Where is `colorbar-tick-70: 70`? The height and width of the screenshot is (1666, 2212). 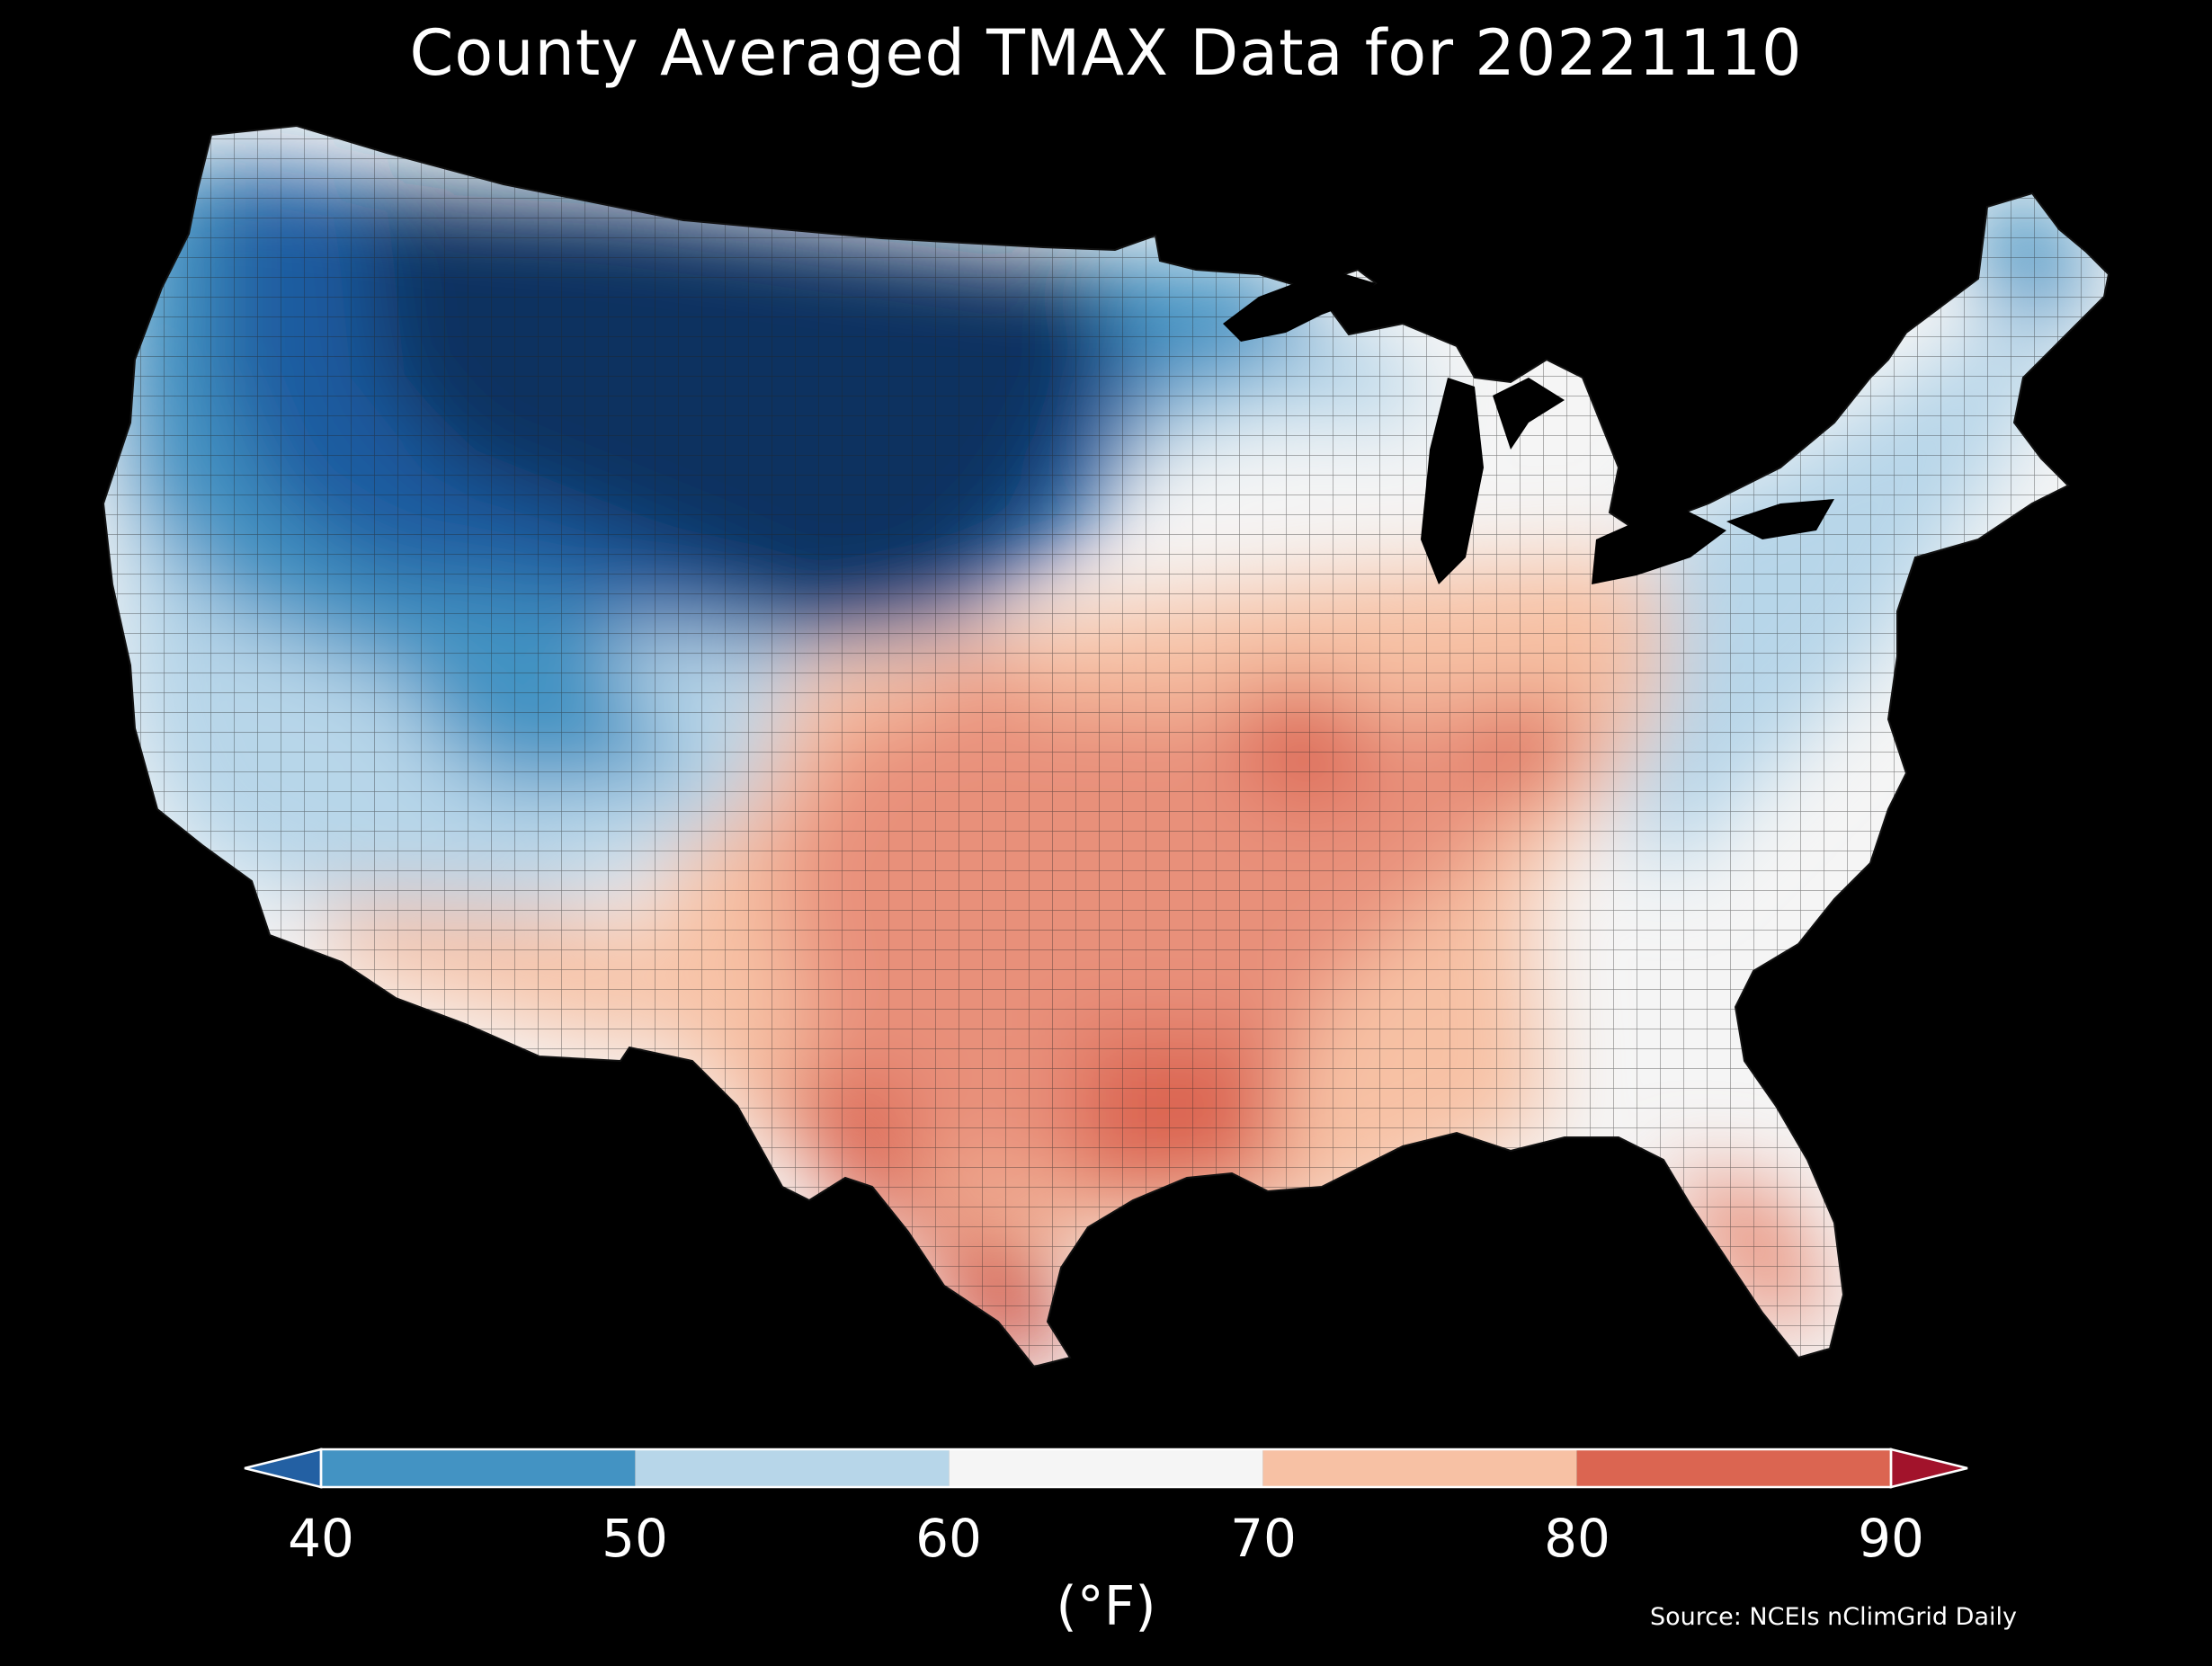 colorbar-tick-70: 70 is located at coordinates (1263, 1538).